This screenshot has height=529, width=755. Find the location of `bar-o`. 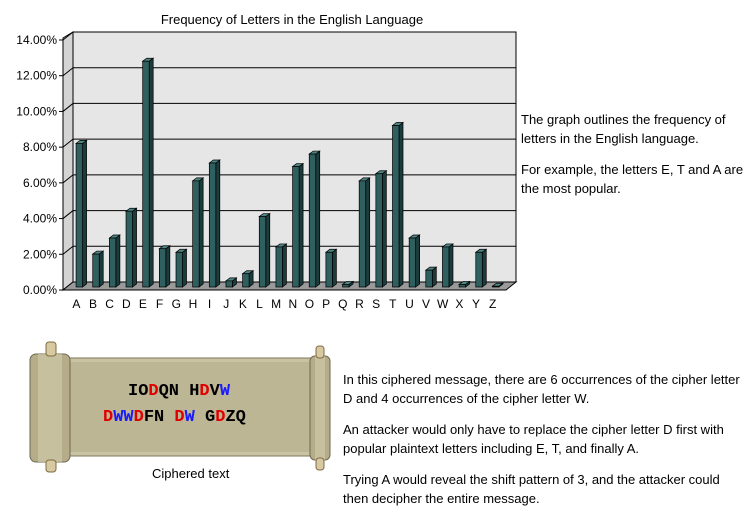

bar-o is located at coordinates (314, 219).